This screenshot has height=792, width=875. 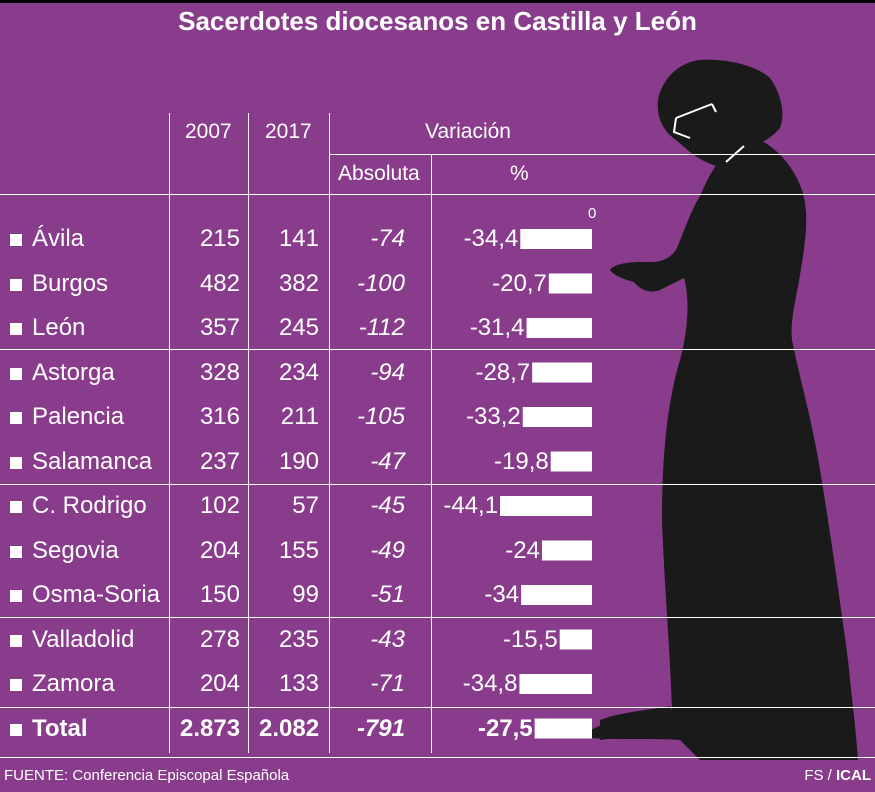 What do you see at coordinates (219, 372) in the screenshot?
I see `row-value-2007: 328` at bounding box center [219, 372].